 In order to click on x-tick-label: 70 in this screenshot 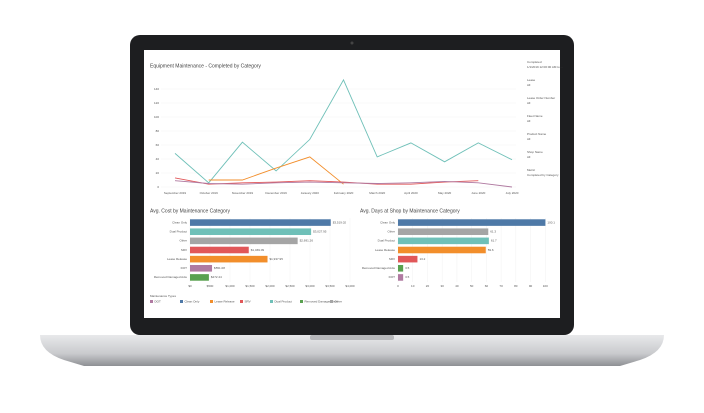, I will do `click(501, 286)`.